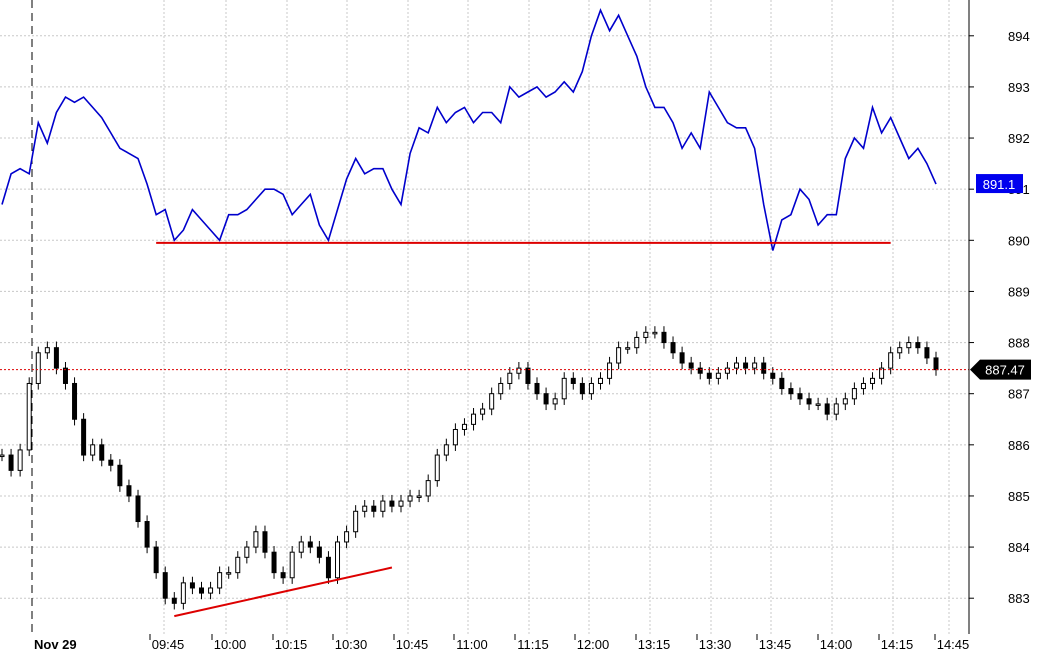 This screenshot has height=653, width=1037. I want to click on y-tick-label: 892, so click(1019, 138).